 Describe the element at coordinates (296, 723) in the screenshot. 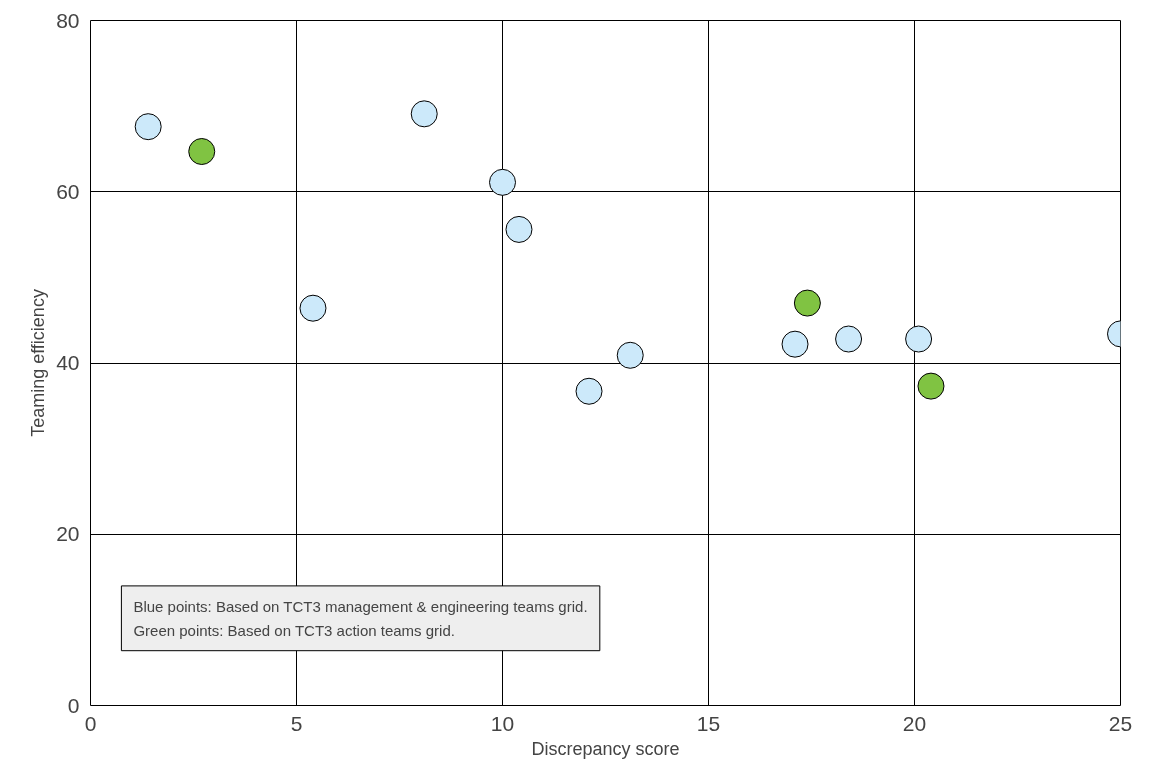

I see `x-tick-label: 5` at that location.